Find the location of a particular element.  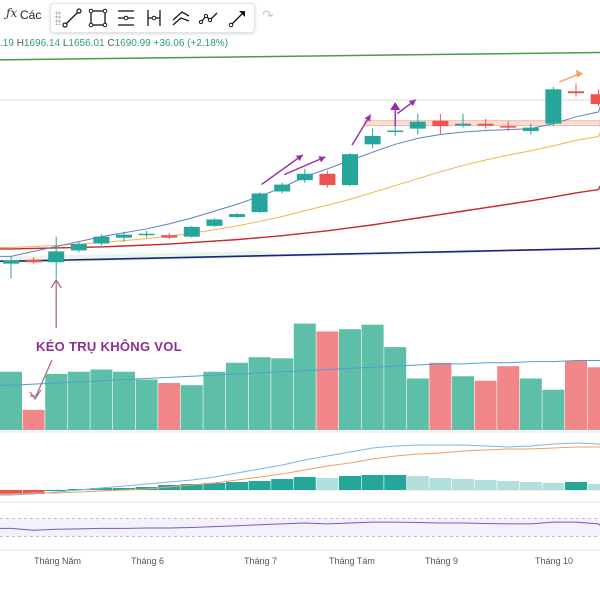

indicators-fx-icon: ƒx is located at coordinates (12, 13).